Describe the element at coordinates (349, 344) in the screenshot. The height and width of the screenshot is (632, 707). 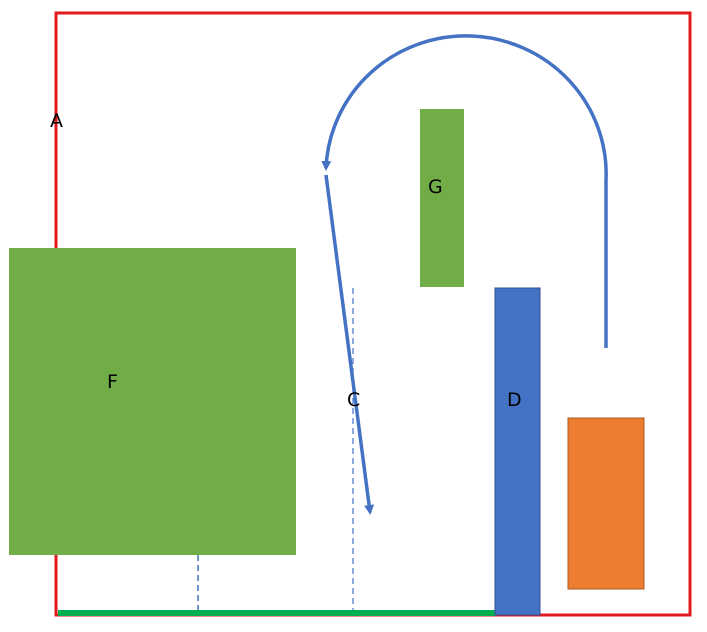
I see `straight-path-arrow` at that location.